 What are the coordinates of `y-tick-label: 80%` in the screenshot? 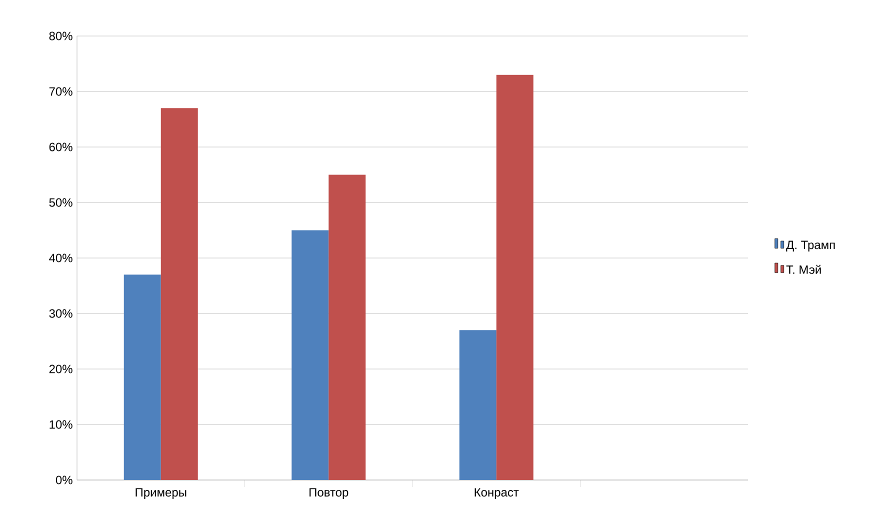 It's located at (60, 36).